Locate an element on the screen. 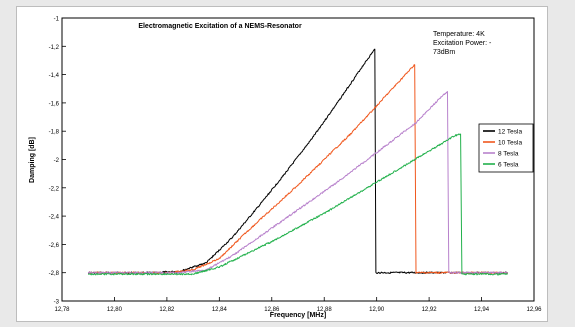  x-axis-label: Frequency [MHz] is located at coordinates (298, 315).